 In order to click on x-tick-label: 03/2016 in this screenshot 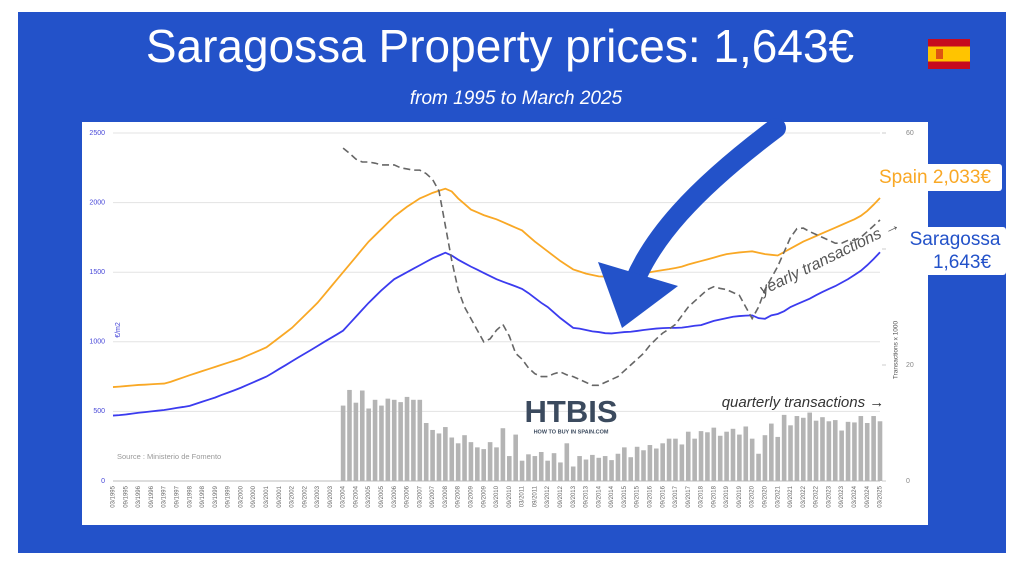, I will do `click(650, 496)`.